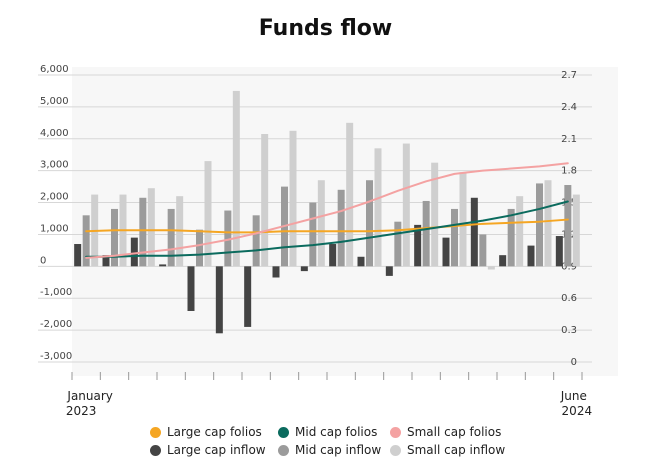  What do you see at coordinates (338, 450) in the screenshot?
I see `legend-label: Mid cap inflow` at bounding box center [338, 450].